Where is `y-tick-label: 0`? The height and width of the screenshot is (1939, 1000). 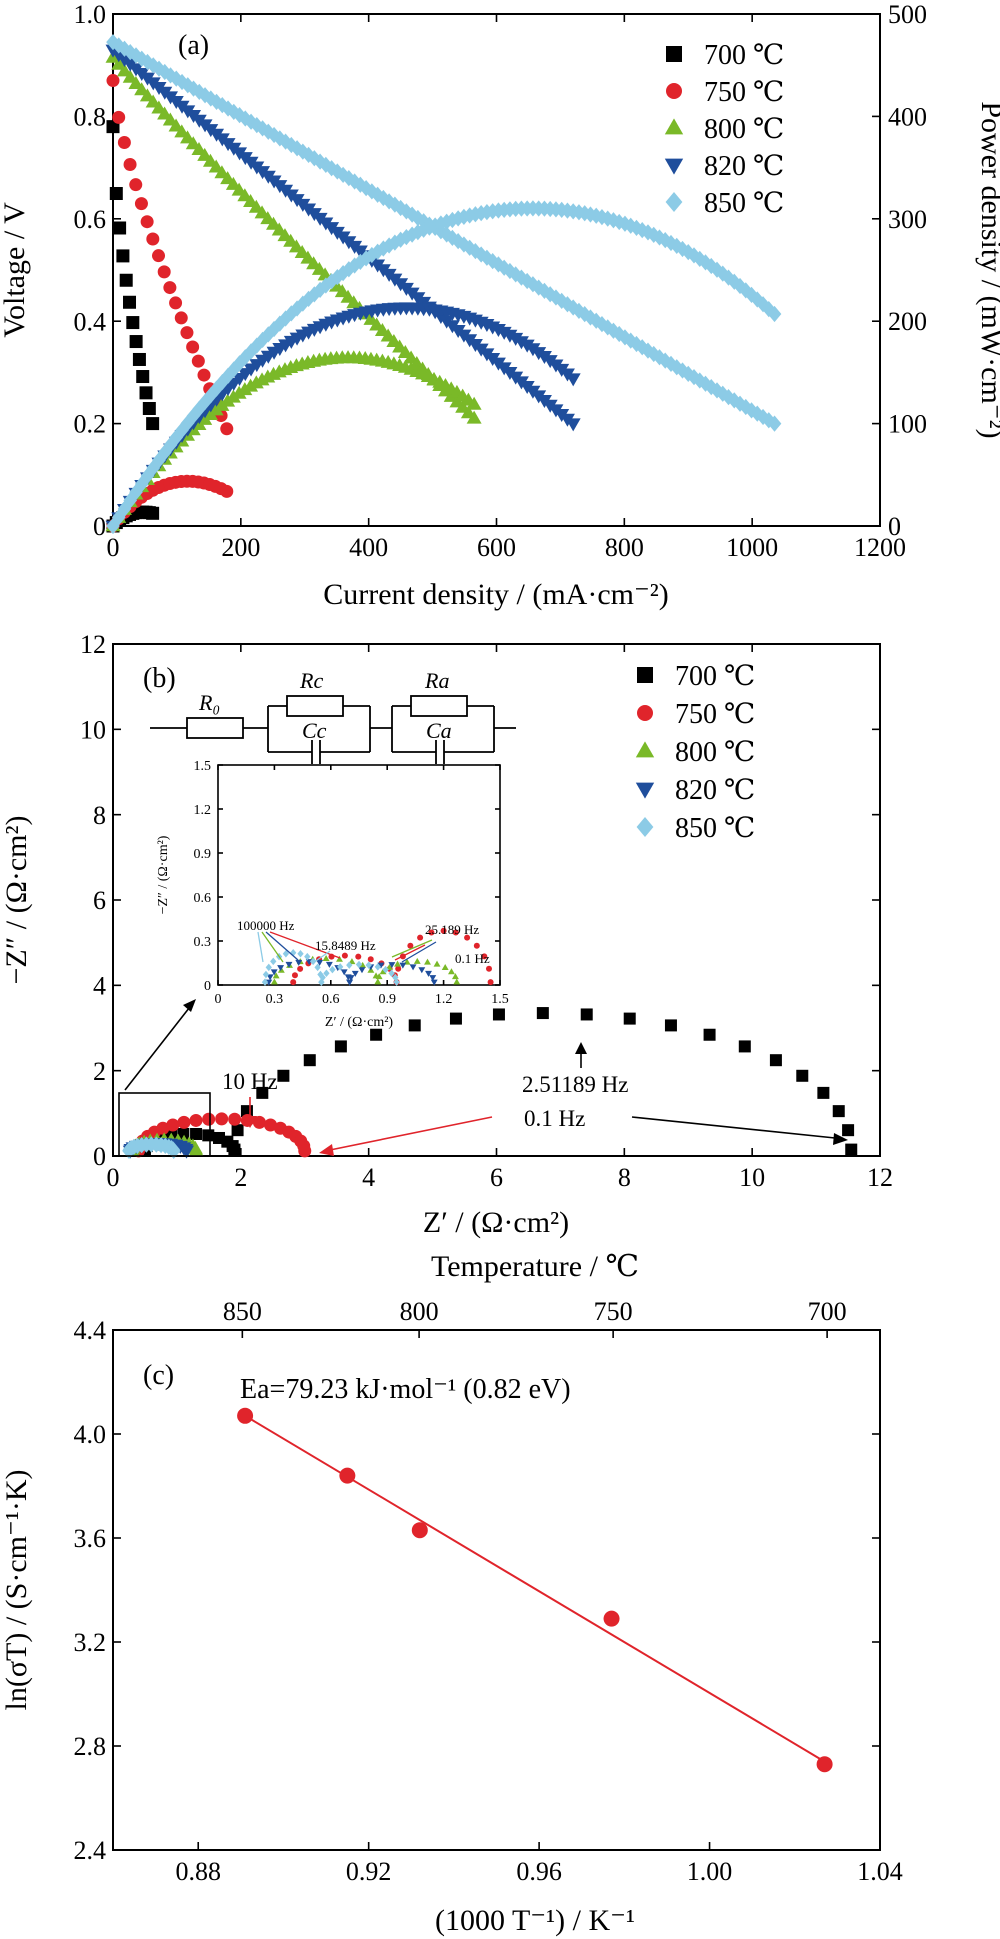
y-tick-label: 0 is located at coordinates (207, 986).